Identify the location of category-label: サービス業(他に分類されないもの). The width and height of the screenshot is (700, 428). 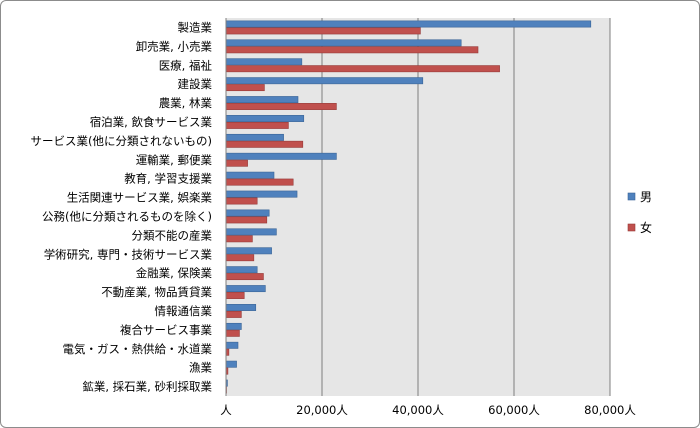
(121, 141).